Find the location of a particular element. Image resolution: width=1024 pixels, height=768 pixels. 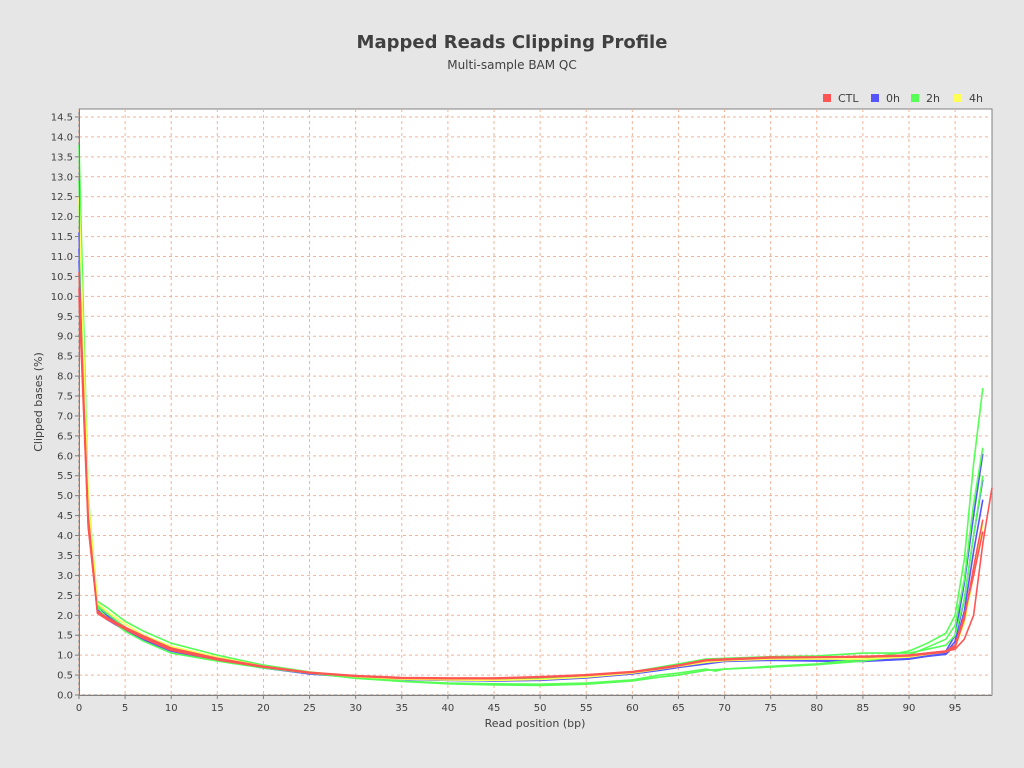

y-tick-label: 1.5 is located at coordinates (65, 636).